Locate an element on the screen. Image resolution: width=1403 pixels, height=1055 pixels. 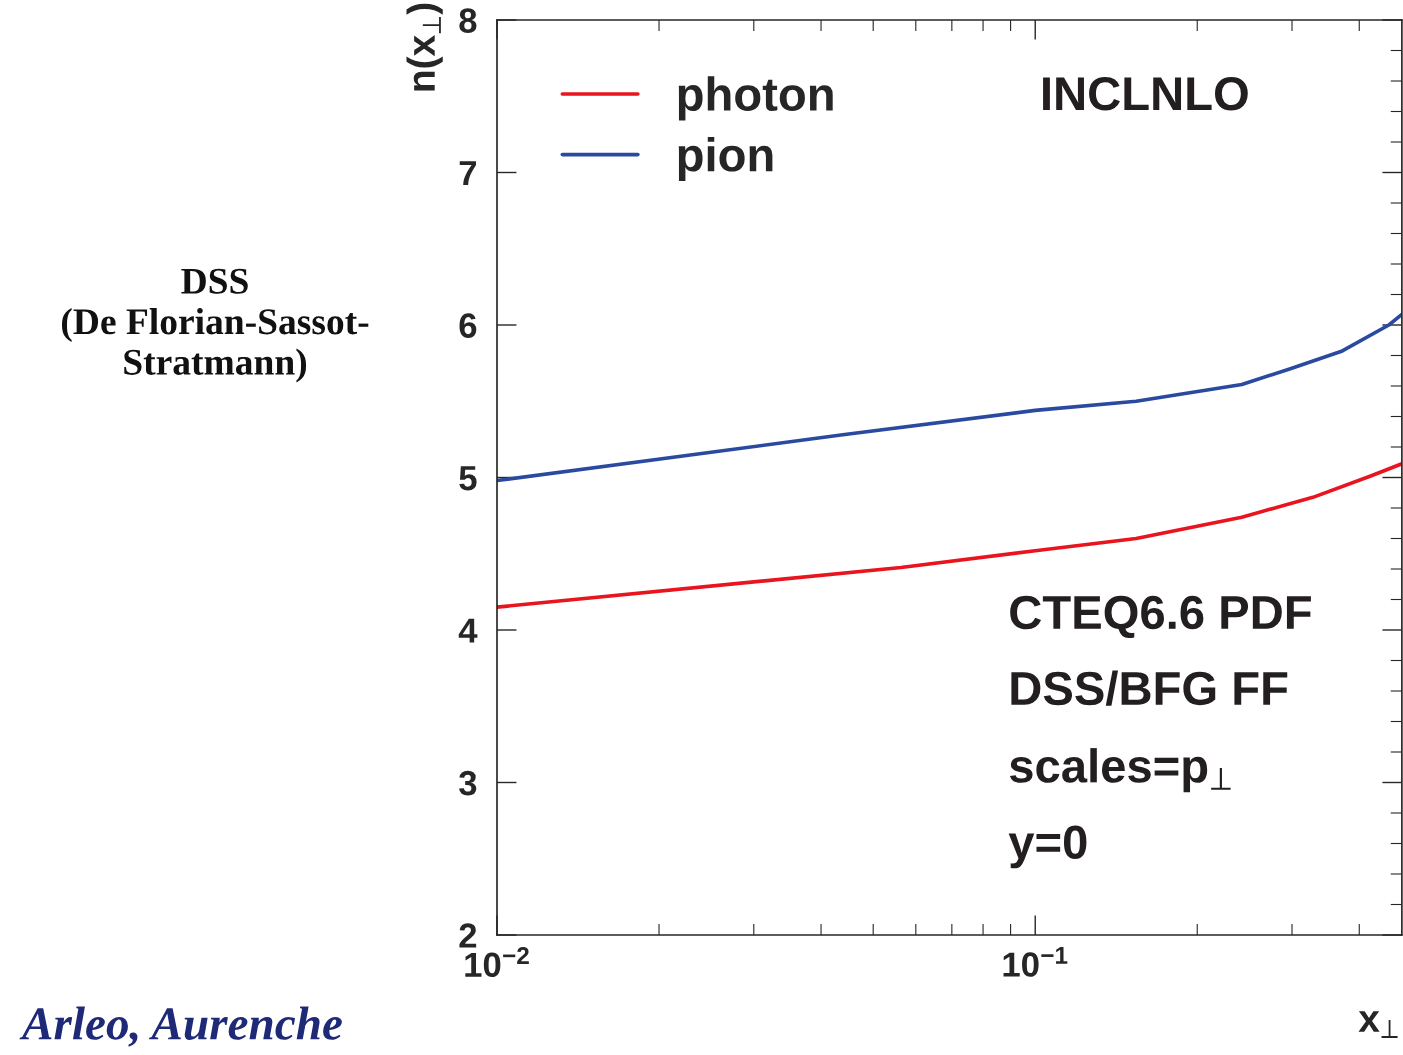
y-tick-label: 3 is located at coordinates (468, 783).